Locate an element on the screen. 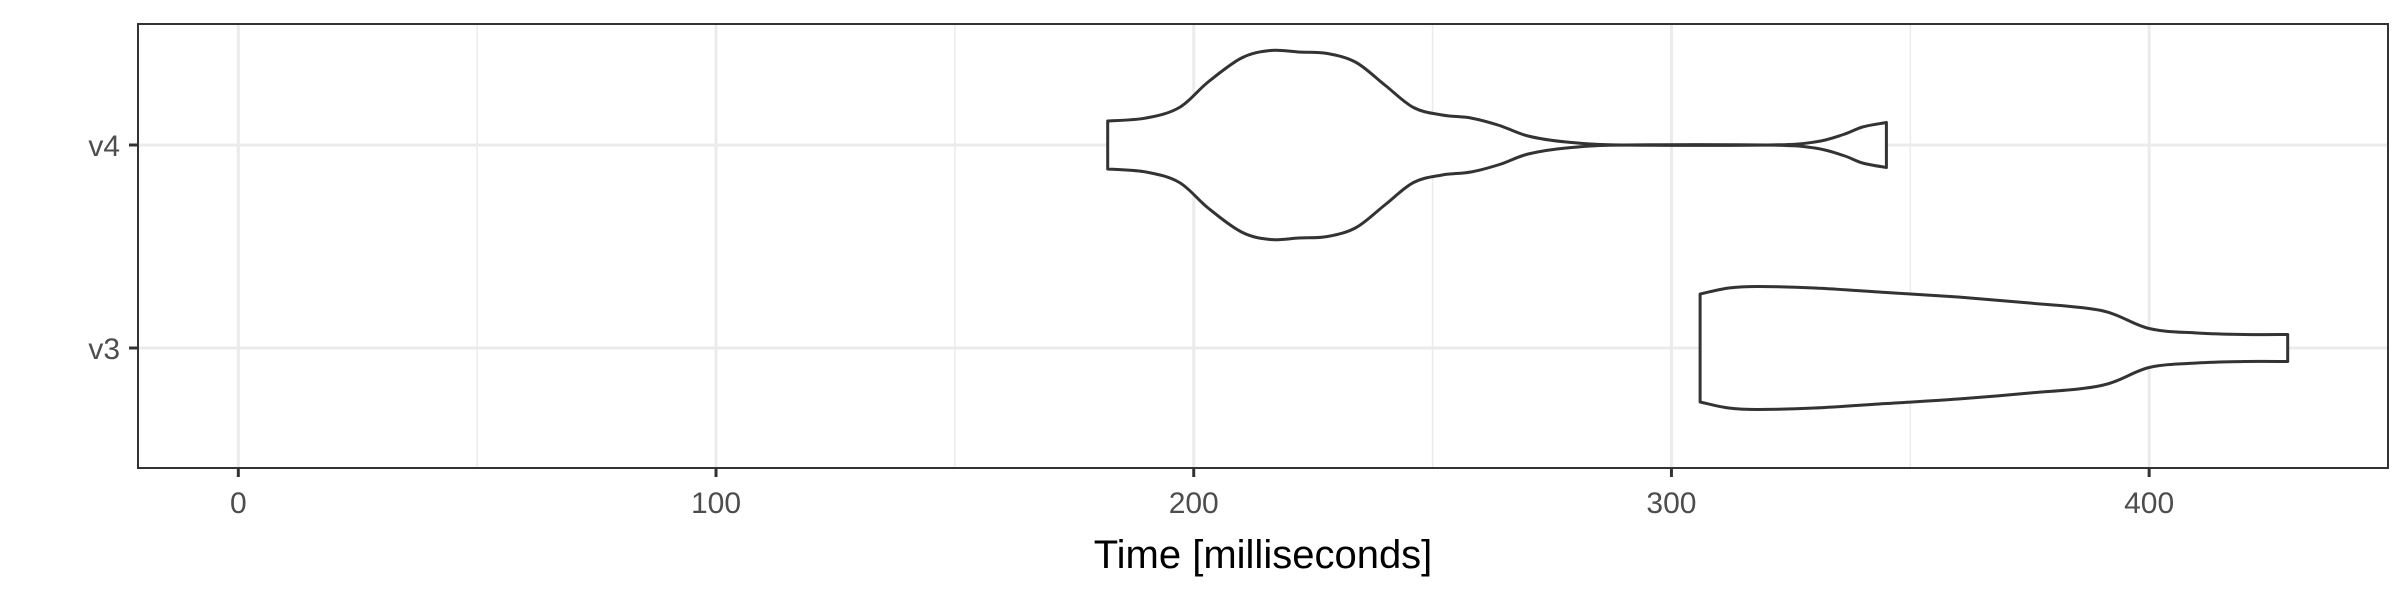 This screenshot has height=600, width=2400. violin-v3 is located at coordinates (1994, 348).